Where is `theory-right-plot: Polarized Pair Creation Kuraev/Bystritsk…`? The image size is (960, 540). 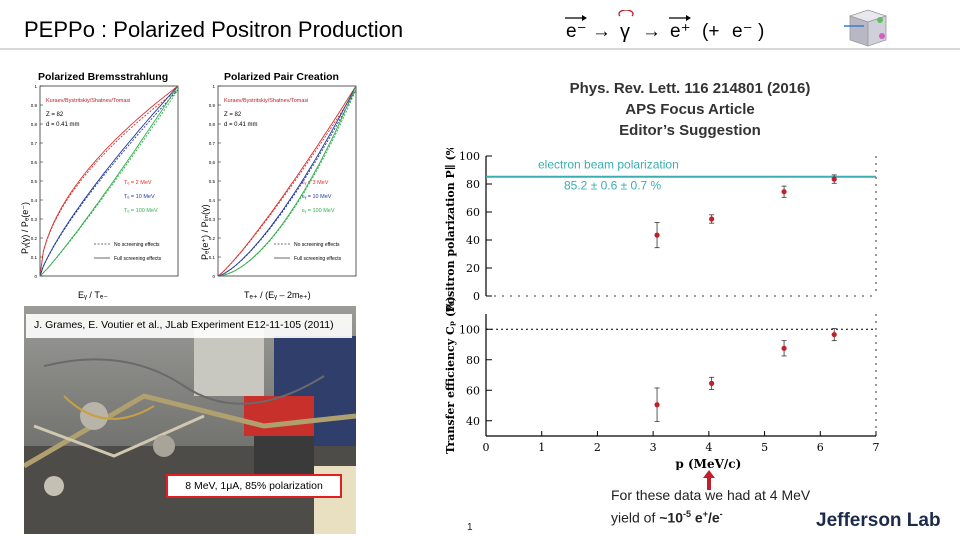 theory-right-plot: Polarized Pair Creation Kuraev/Bystritsk… is located at coordinates (278, 185).